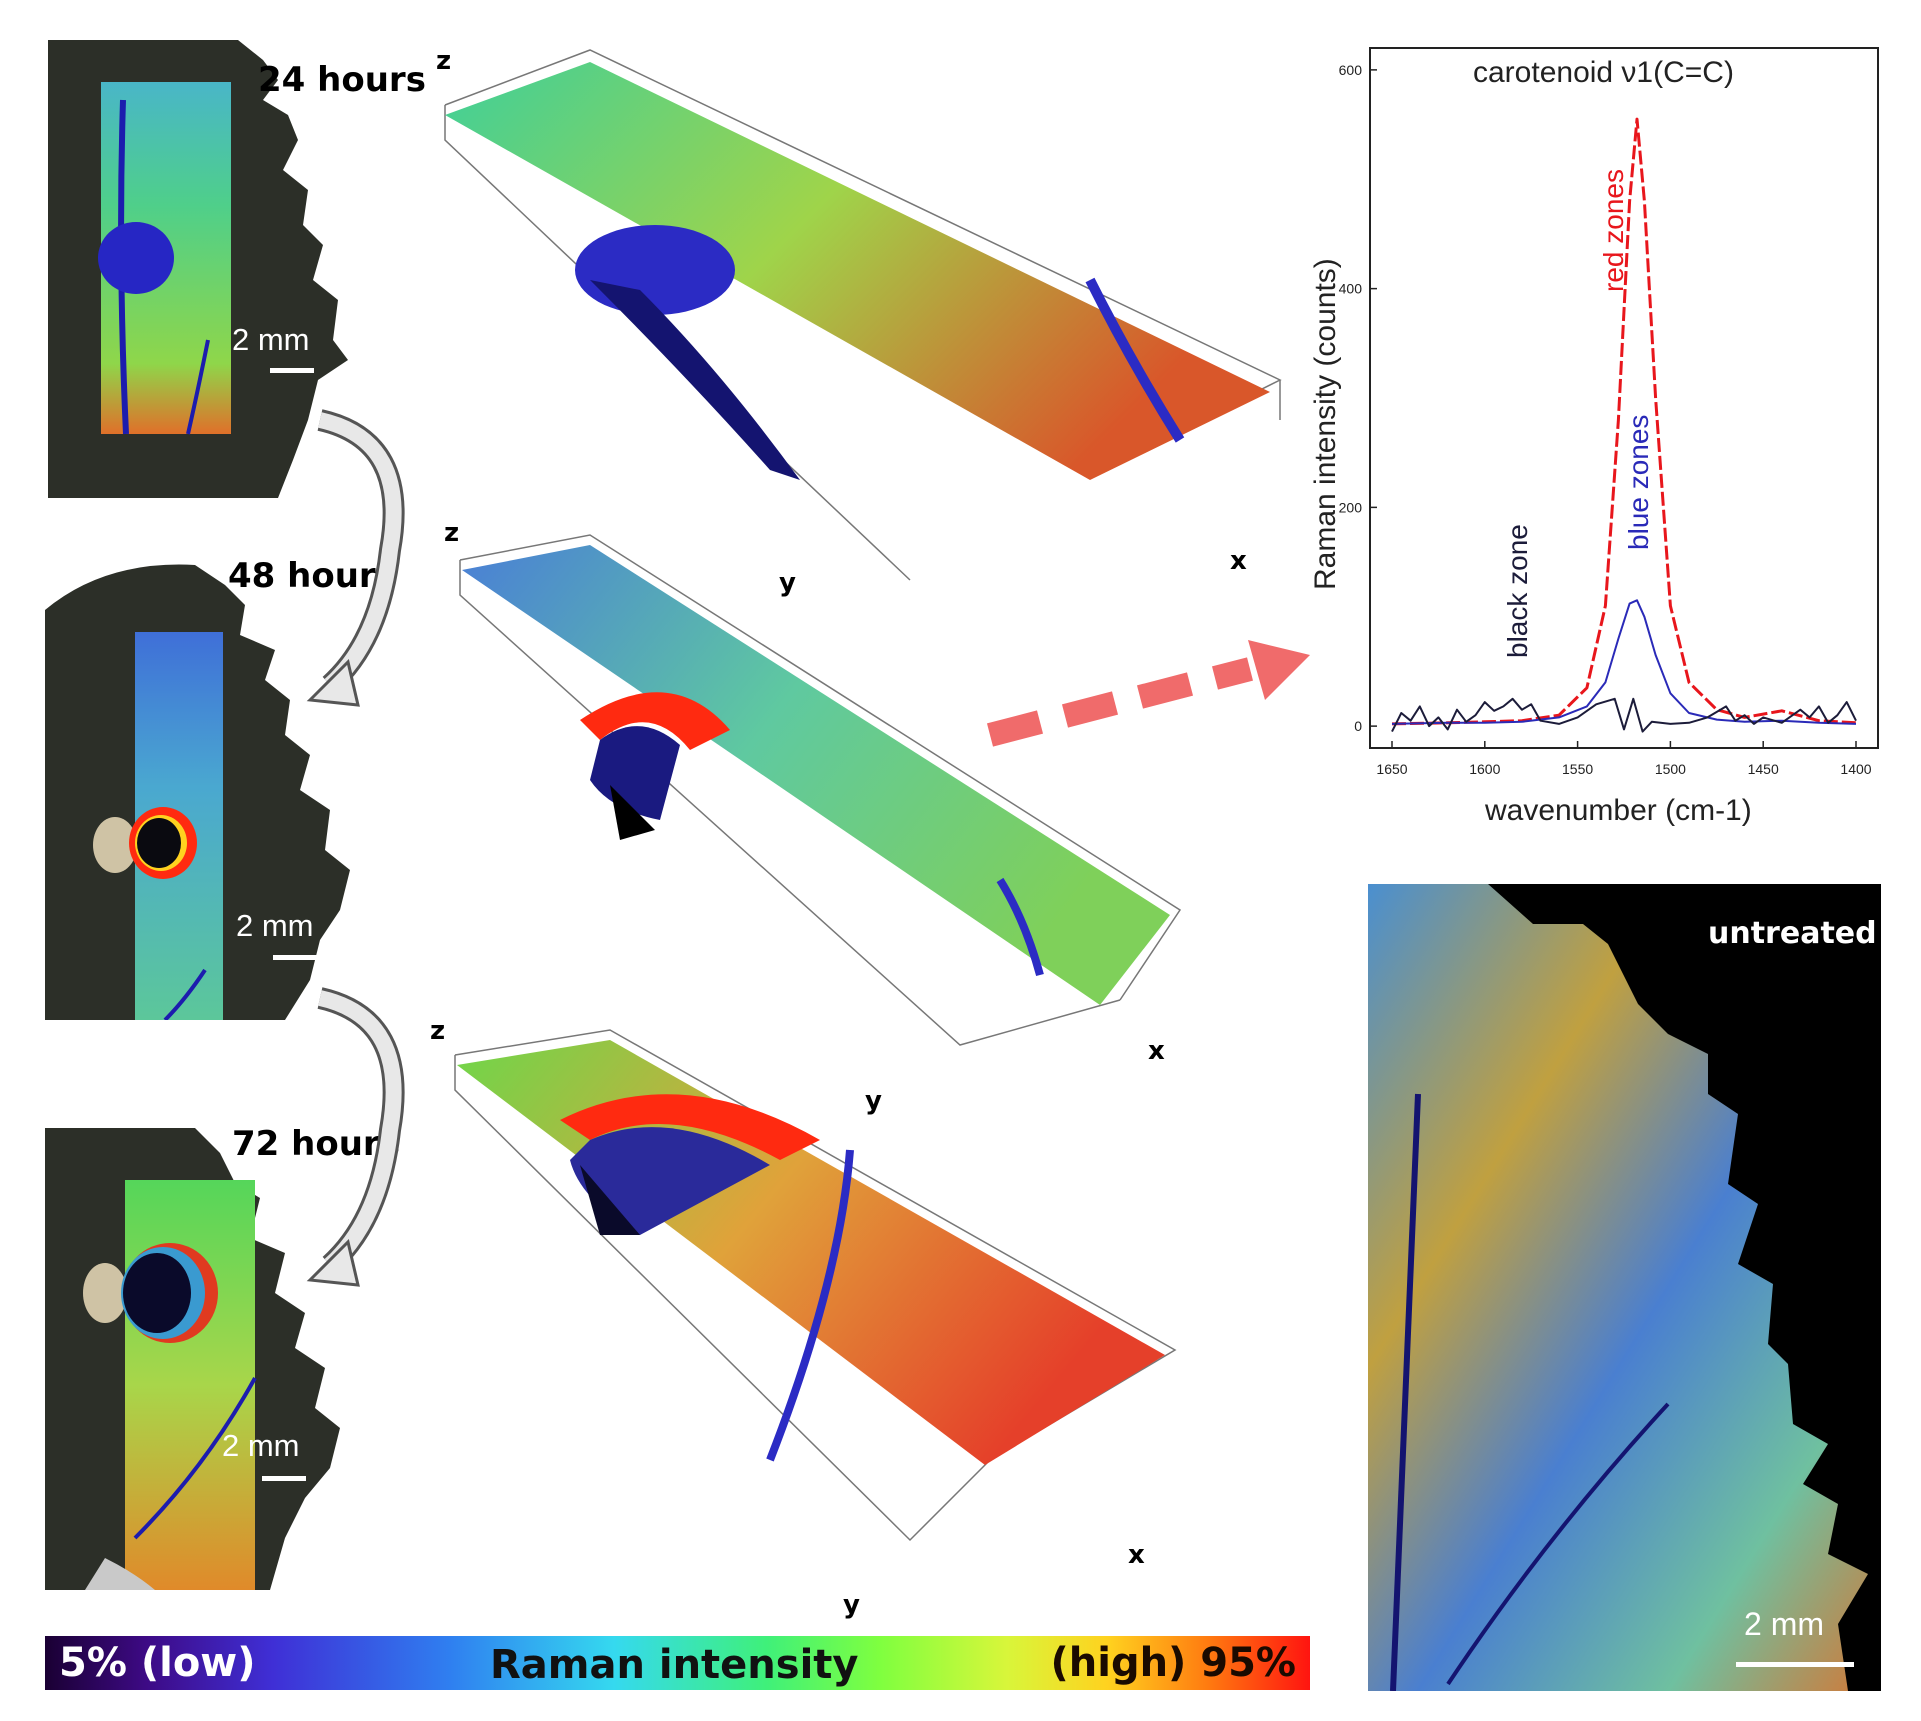 The image size is (1921, 1721). What do you see at coordinates (284, 1478) in the screenshot?
I see `scale-bar-72h` at bounding box center [284, 1478].